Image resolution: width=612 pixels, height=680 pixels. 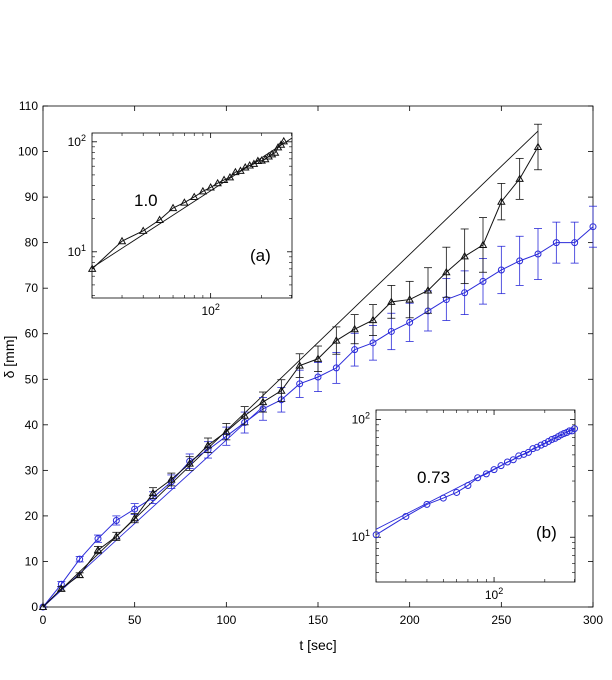 What do you see at coordinates (317, 645) in the screenshot?
I see `x-axis-label: t [sec]` at bounding box center [317, 645].